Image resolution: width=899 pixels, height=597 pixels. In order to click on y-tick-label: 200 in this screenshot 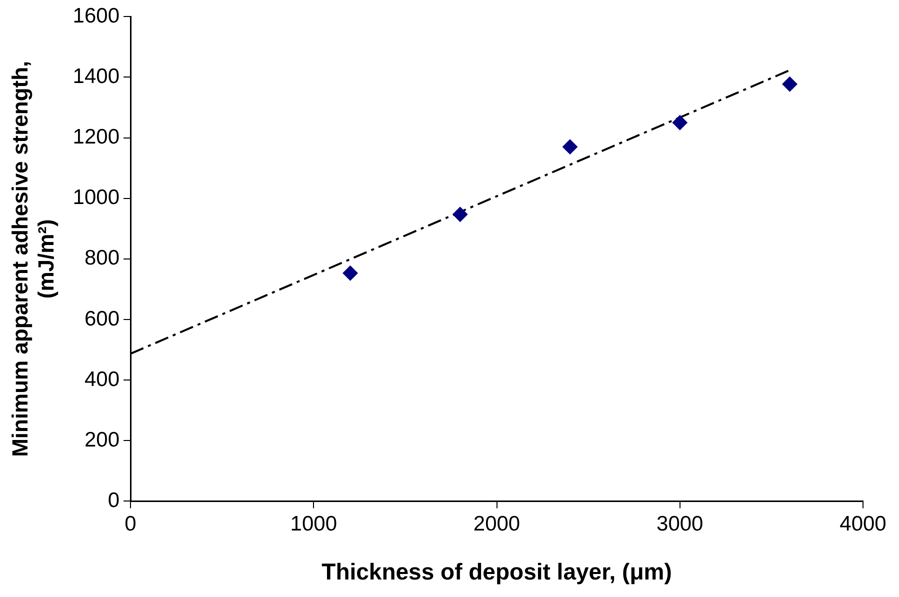, I will do `click(102, 440)`.